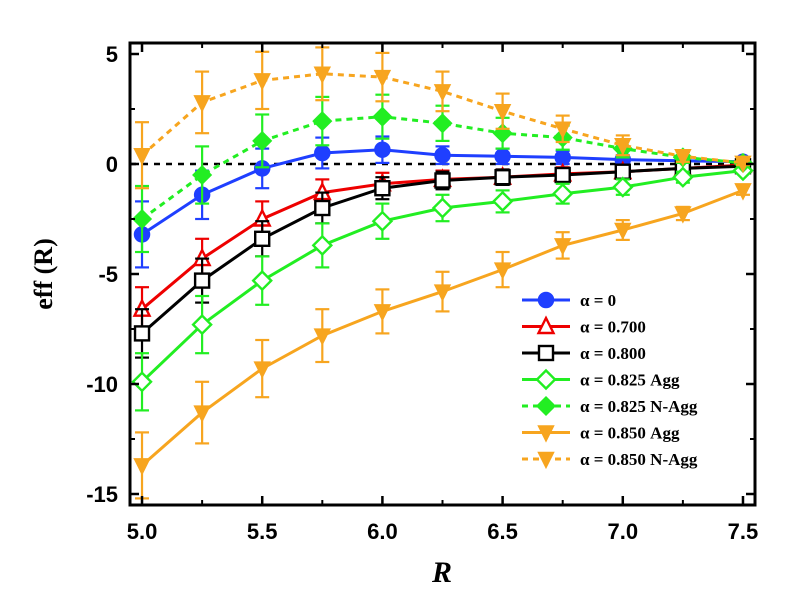  I want to click on x-tick-label: 6.5, so click(502, 531).